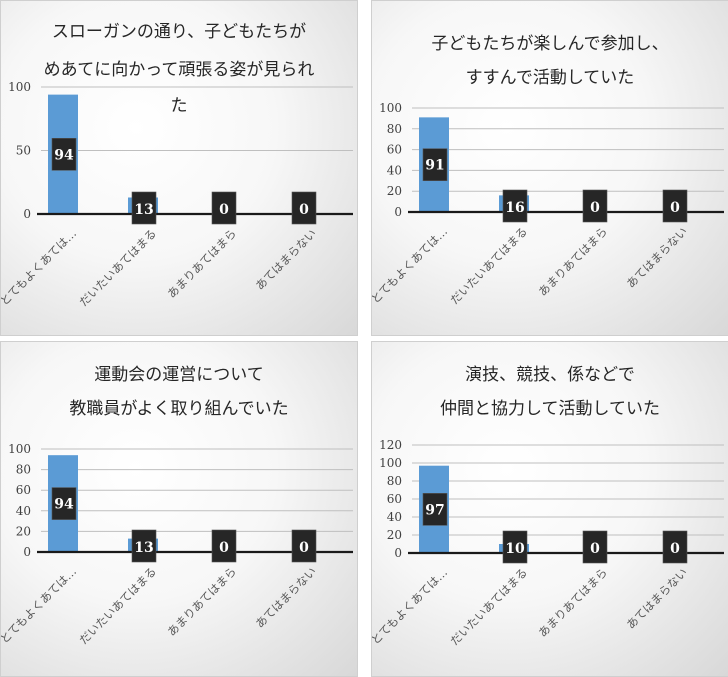  What do you see at coordinates (549, 44) in the screenshot?
I see `chart-title-line: 子どもたちが楽しんで参加し、` at bounding box center [549, 44].